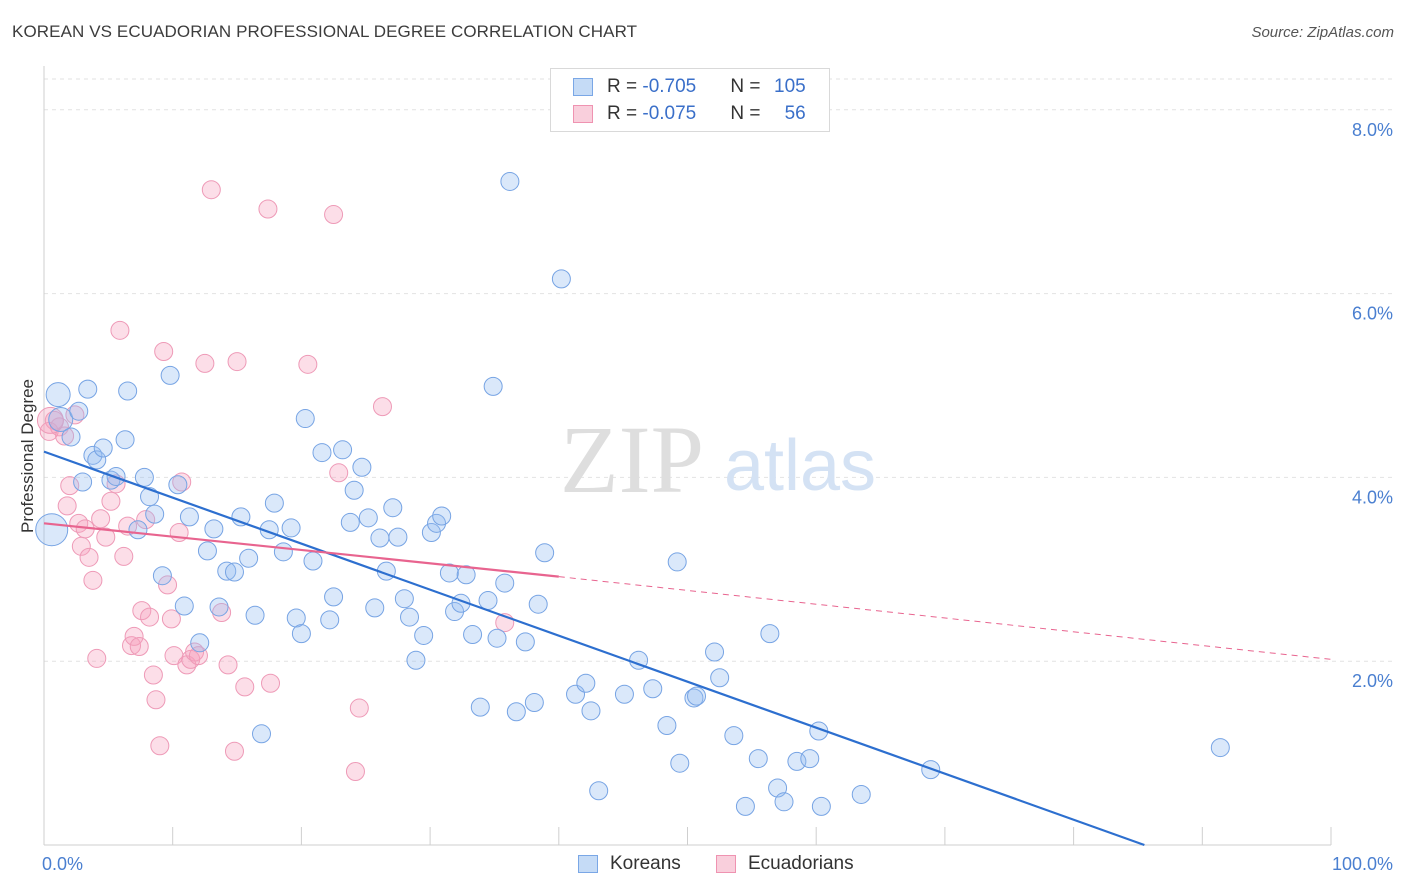 The height and width of the screenshot is (892, 1406). Describe the element at coordinates (669, 113) in the screenshot. I see `legend-r-value: -0.075` at that location.